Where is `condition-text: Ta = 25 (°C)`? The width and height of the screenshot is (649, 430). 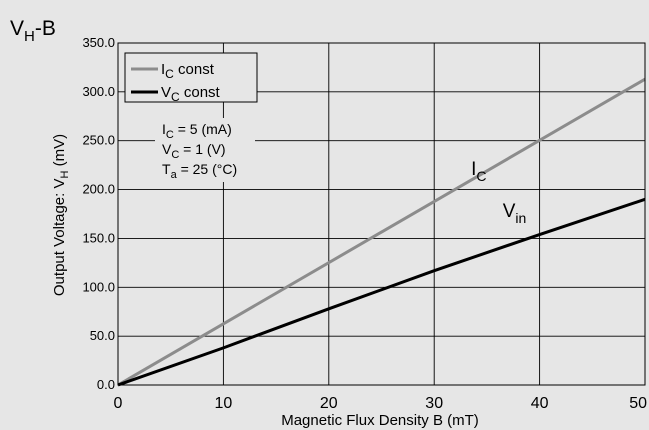
condition-text: Ta = 25 (°C) is located at coordinates (199, 171).